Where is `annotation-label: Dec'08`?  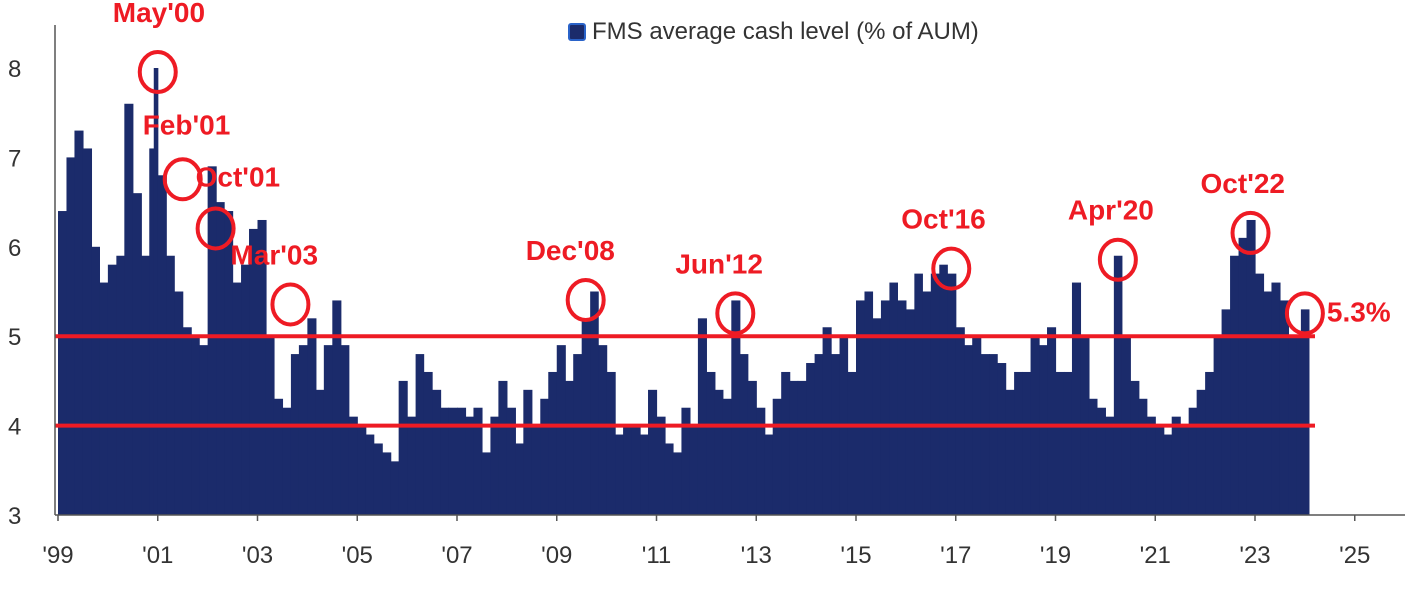
annotation-label: Dec'08 is located at coordinates (570, 250).